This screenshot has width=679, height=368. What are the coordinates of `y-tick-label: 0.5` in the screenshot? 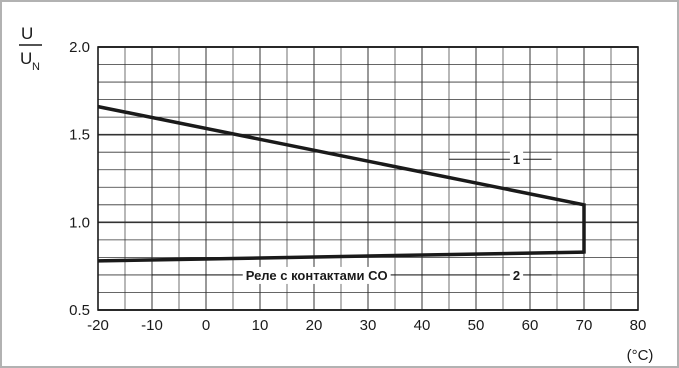 It's located at (79, 310).